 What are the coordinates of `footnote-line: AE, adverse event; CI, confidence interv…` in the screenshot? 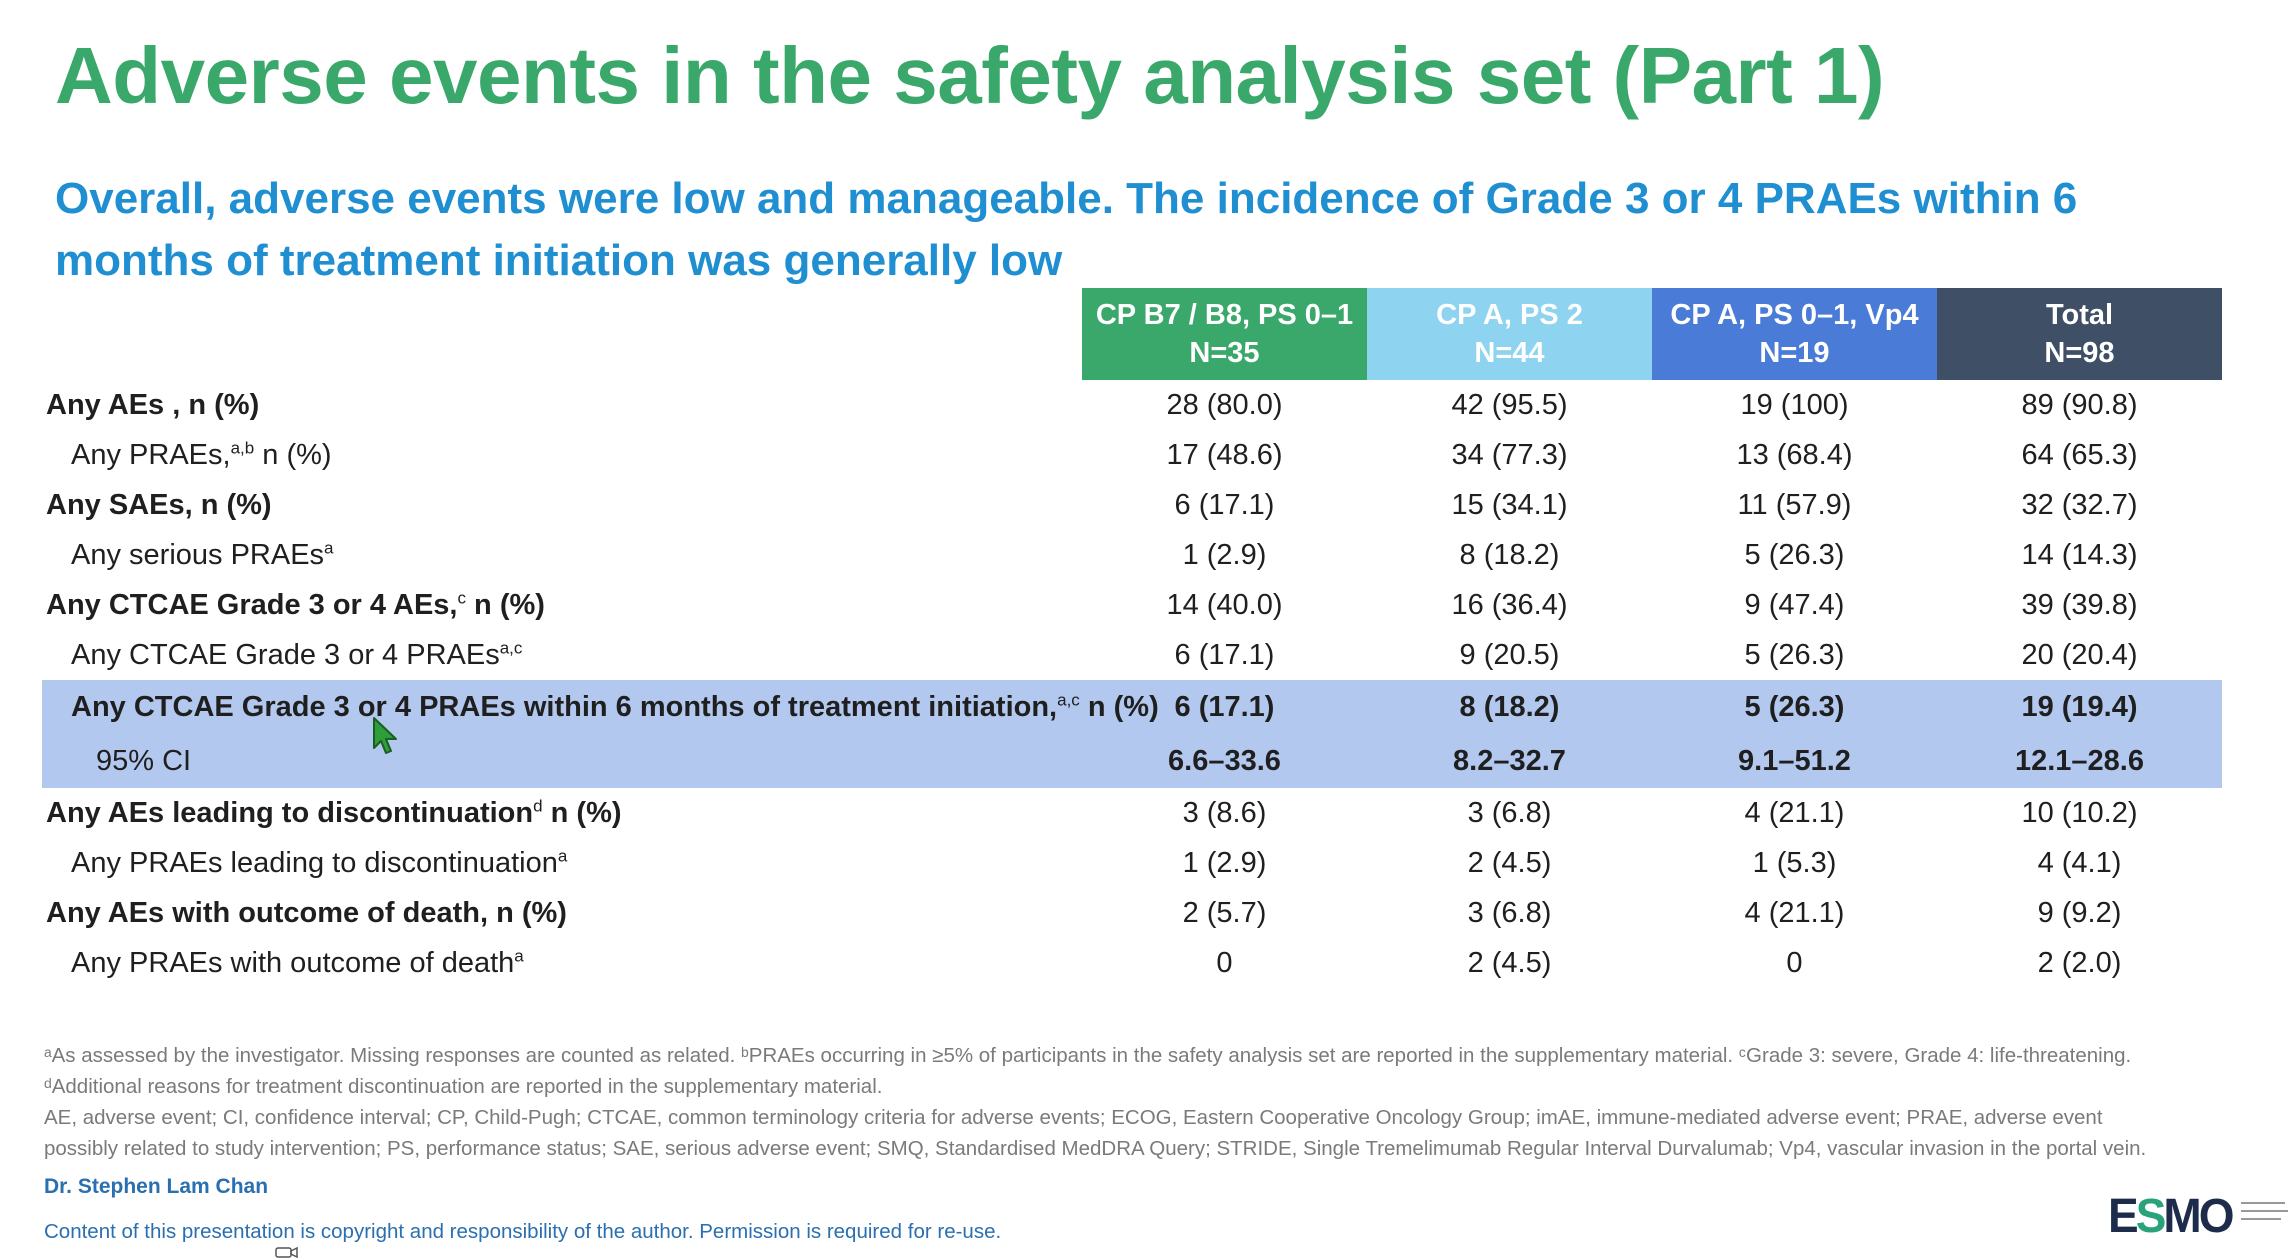 It's located at (1073, 1117).